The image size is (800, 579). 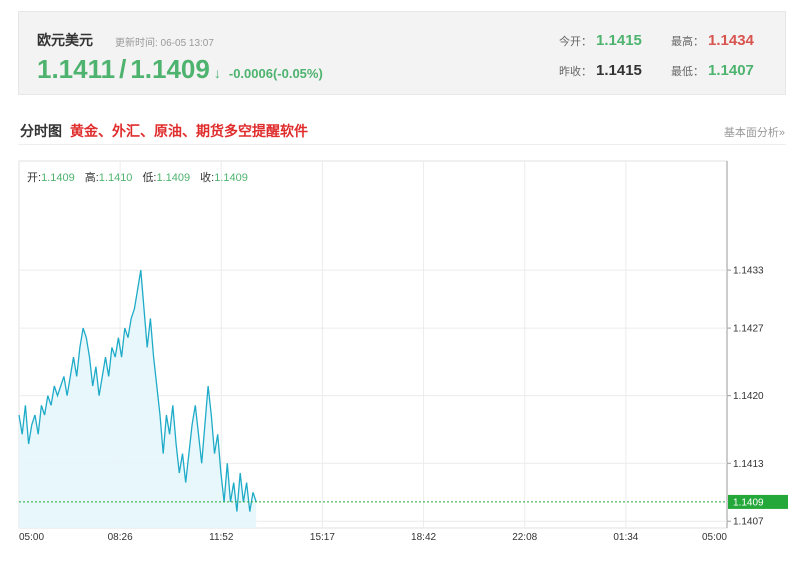 I want to click on price-area-fill, so click(x=138, y=399).